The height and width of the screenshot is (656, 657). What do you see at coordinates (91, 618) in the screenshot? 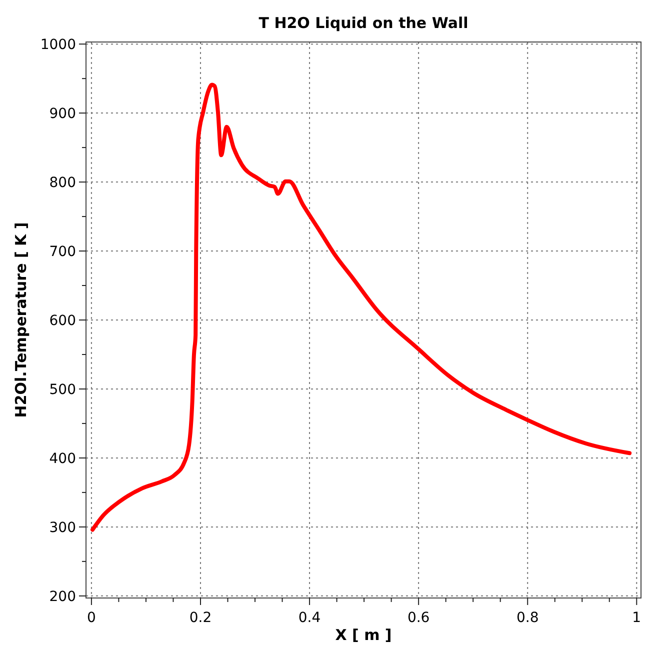
I see `x-tick-label: 0` at bounding box center [91, 618].